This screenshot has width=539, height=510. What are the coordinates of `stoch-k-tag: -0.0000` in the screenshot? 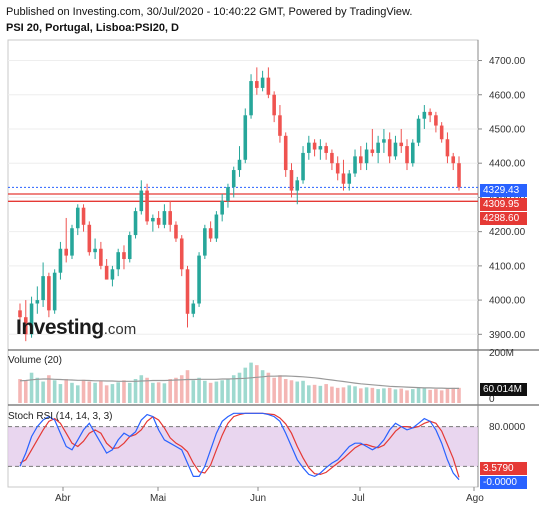 It's located at (503, 482).